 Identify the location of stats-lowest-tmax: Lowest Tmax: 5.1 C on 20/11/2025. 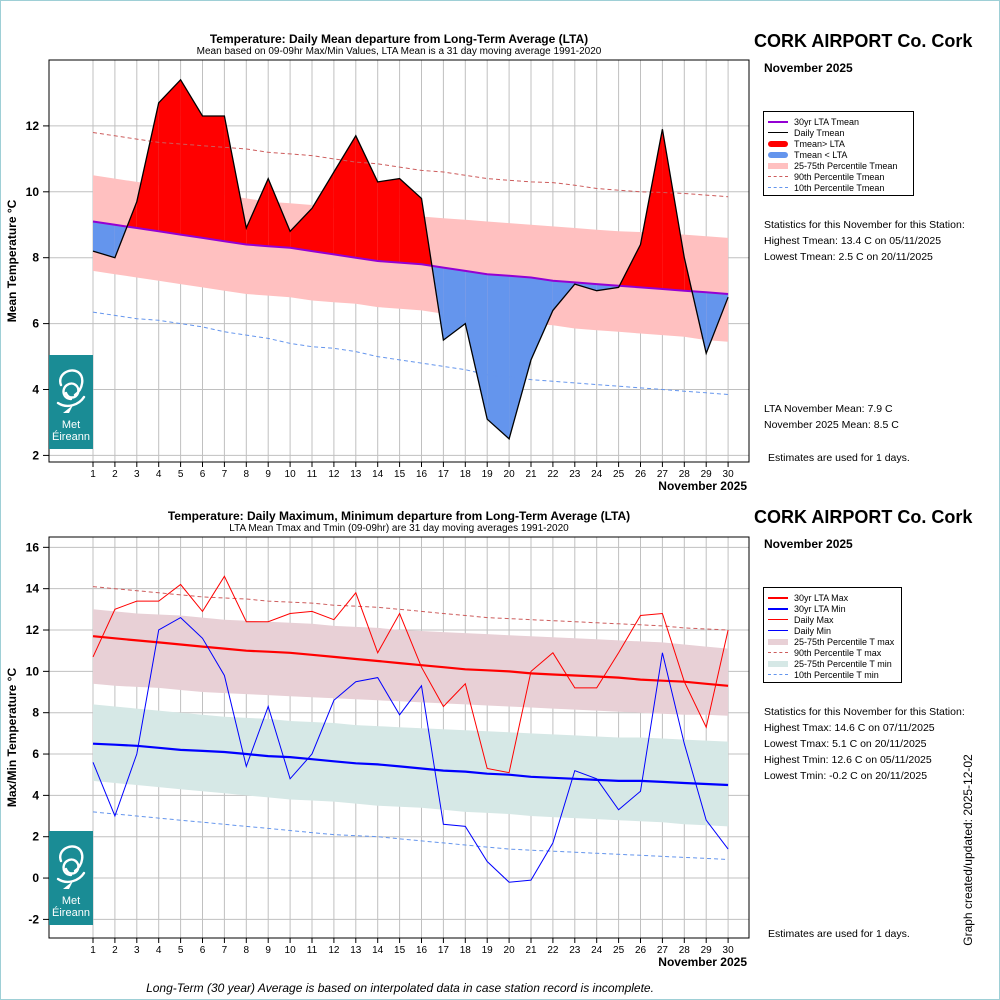
(845, 744).